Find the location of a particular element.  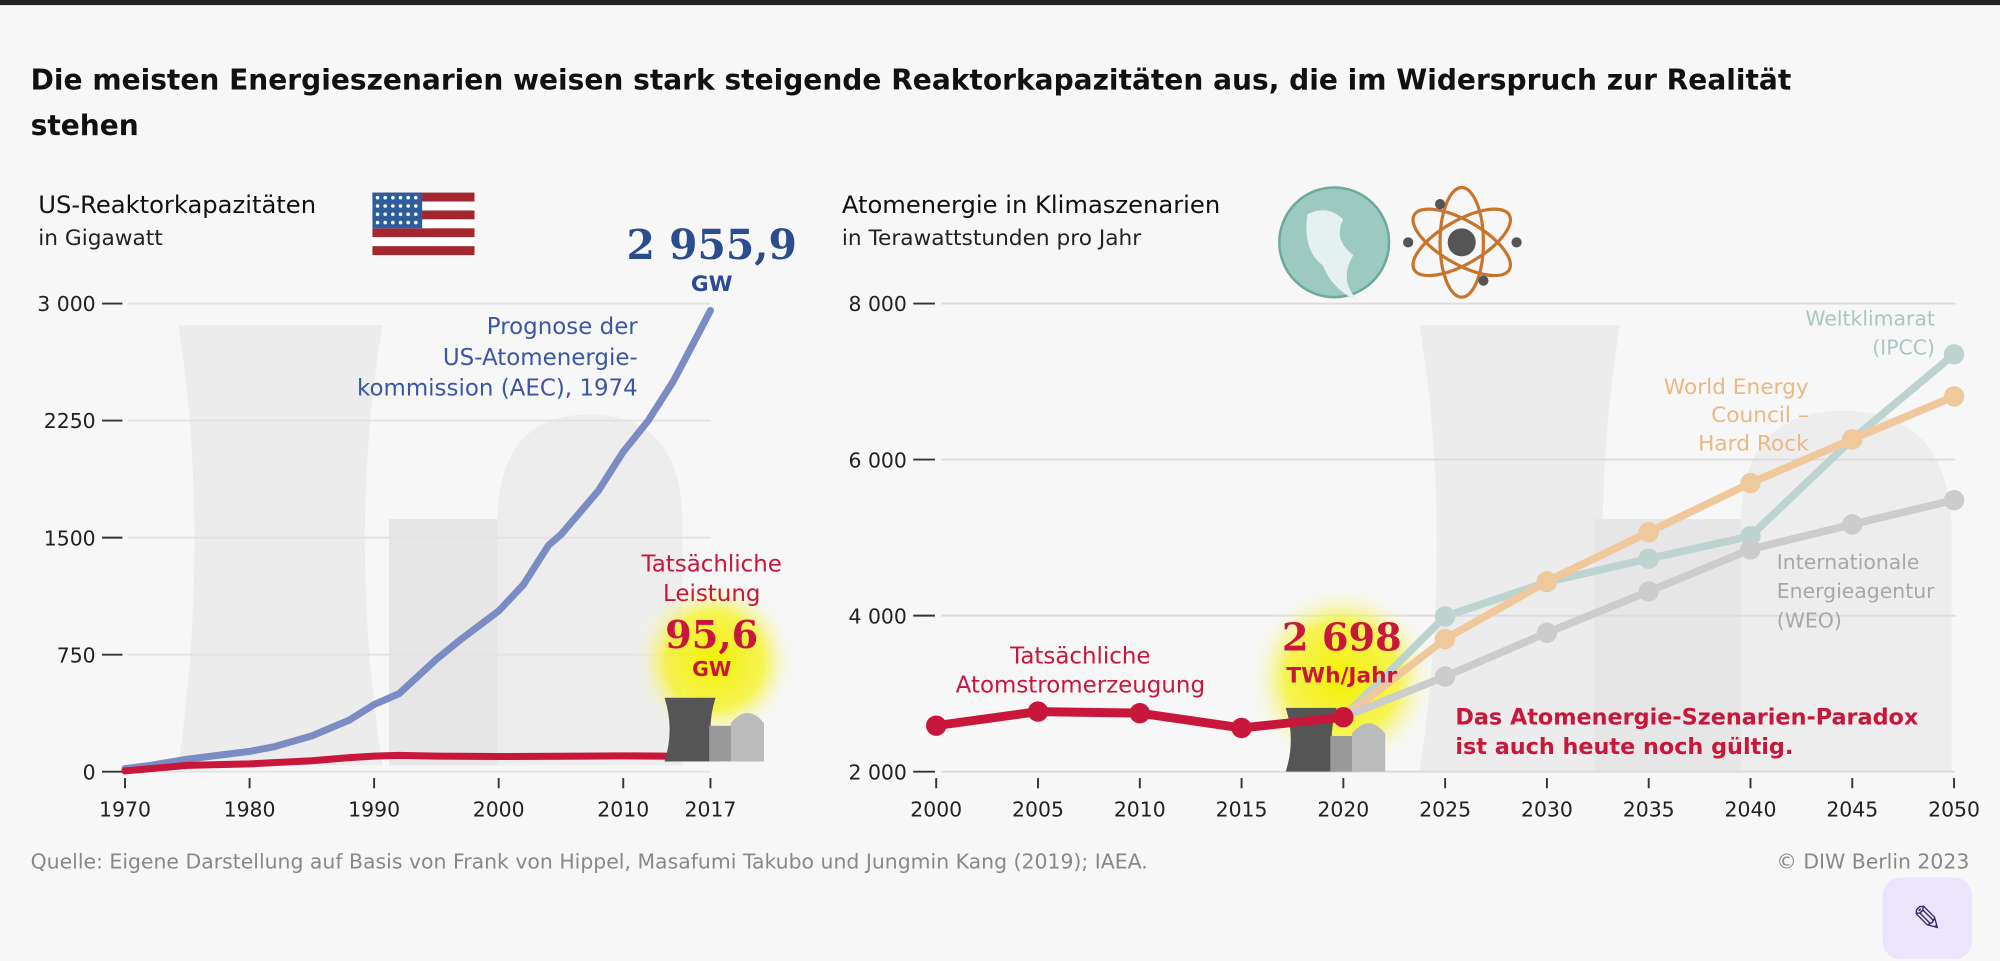

aec-forecast-line is located at coordinates (417, 539).